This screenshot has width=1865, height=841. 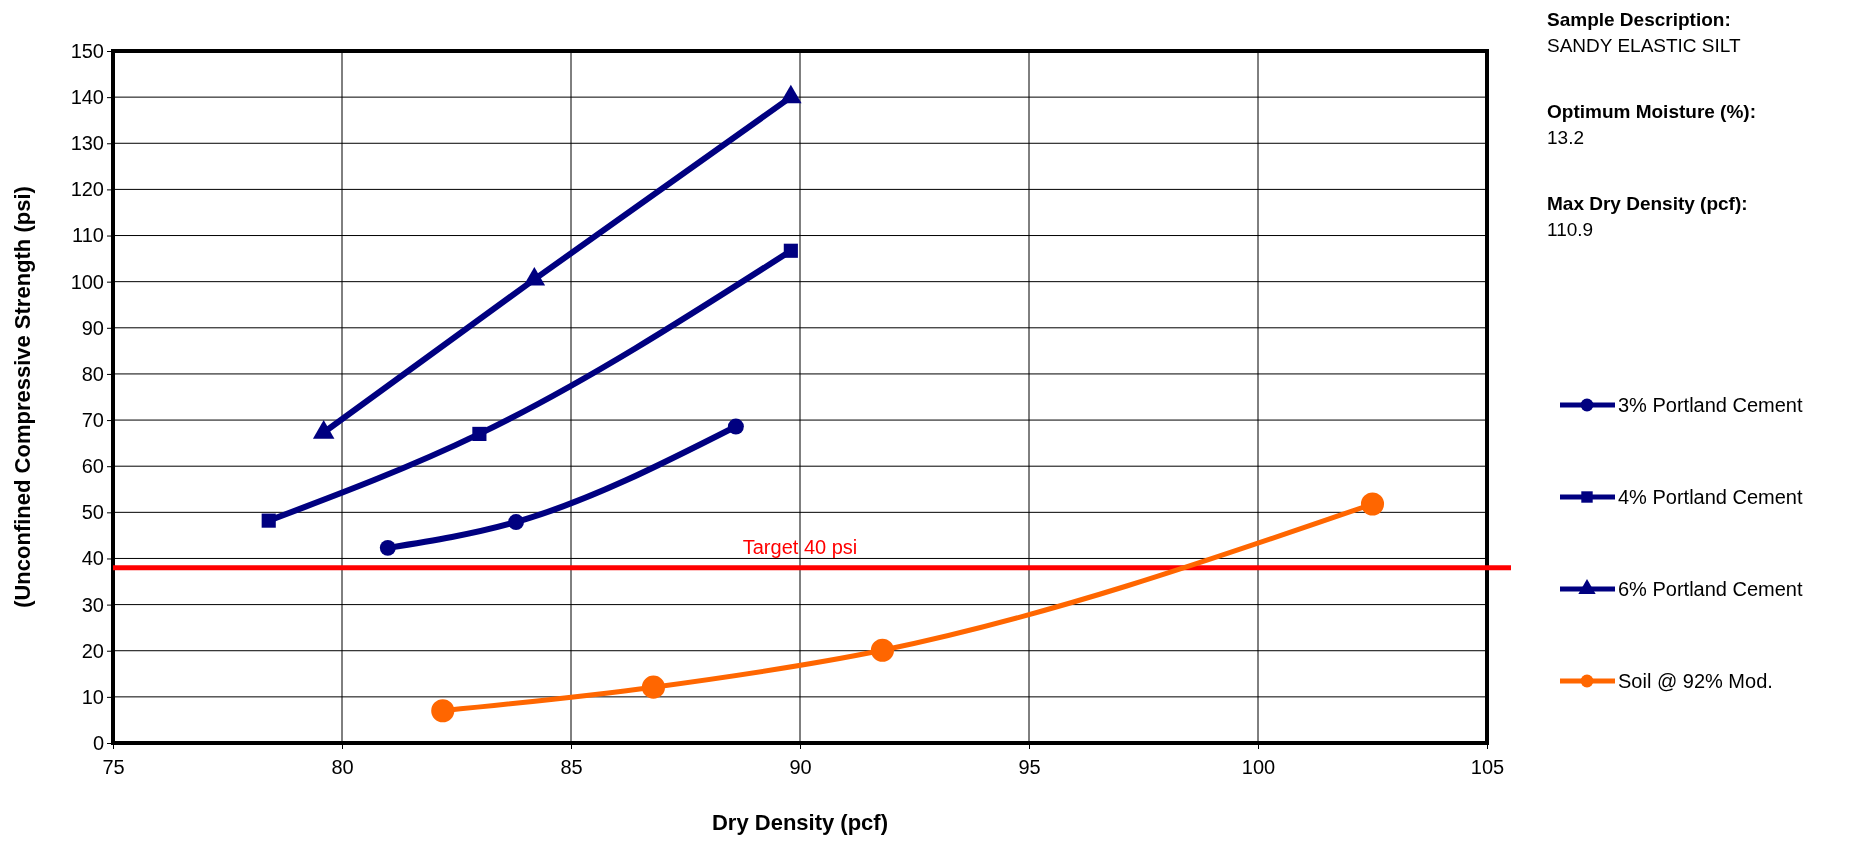 What do you see at coordinates (1710, 405) in the screenshot?
I see `legend-label: 3% Portland Cement` at bounding box center [1710, 405].